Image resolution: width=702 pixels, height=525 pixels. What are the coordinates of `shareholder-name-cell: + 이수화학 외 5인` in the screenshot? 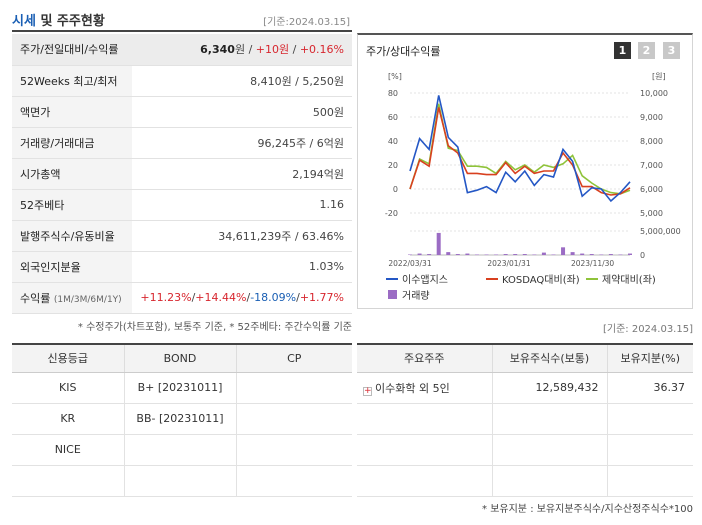 It's located at (425, 388).